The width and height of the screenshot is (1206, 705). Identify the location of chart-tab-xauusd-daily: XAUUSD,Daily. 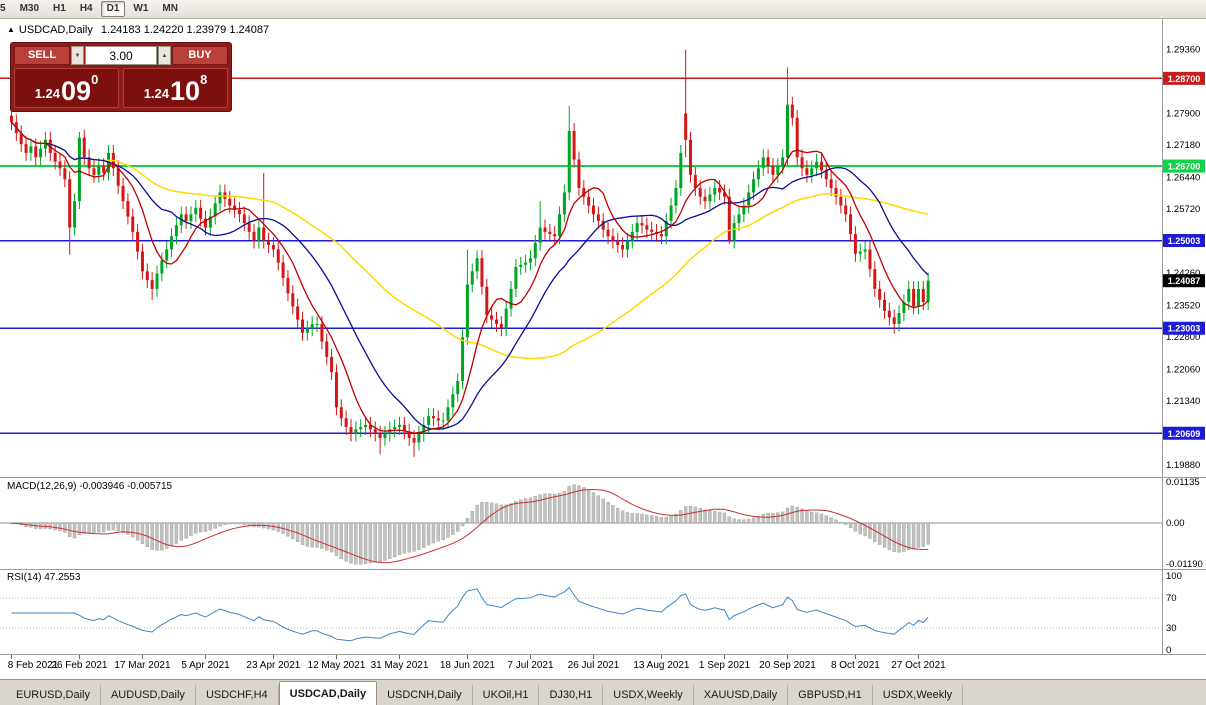
(741, 695).